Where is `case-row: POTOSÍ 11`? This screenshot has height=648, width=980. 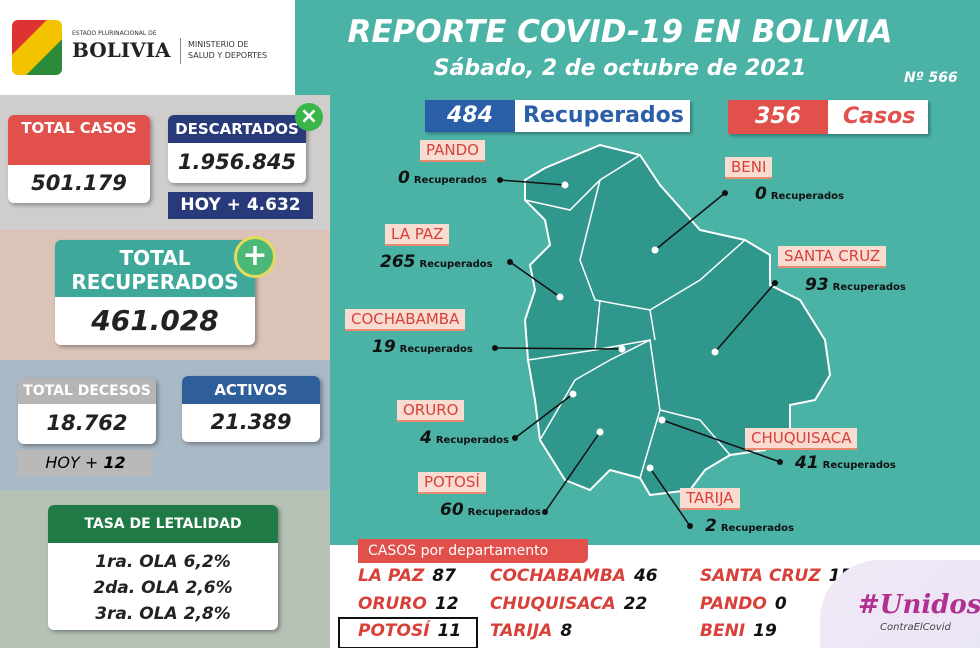 case-row: POTOSÍ 11 is located at coordinates (409, 631).